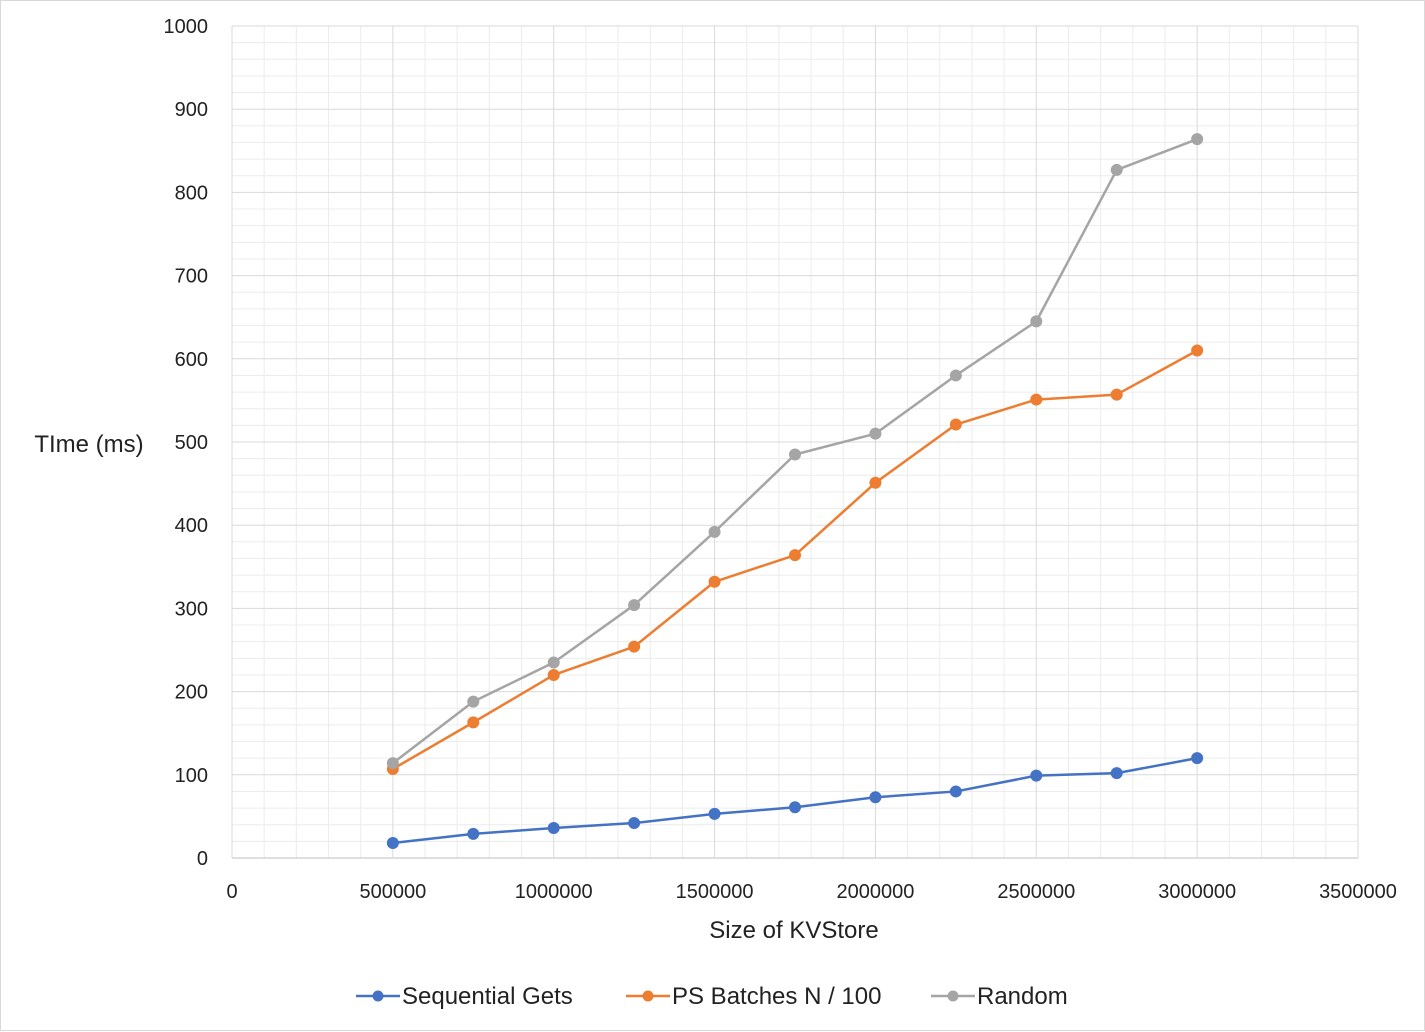  Describe the element at coordinates (554, 892) in the screenshot. I see `x-tick-label: 1000000` at that location.